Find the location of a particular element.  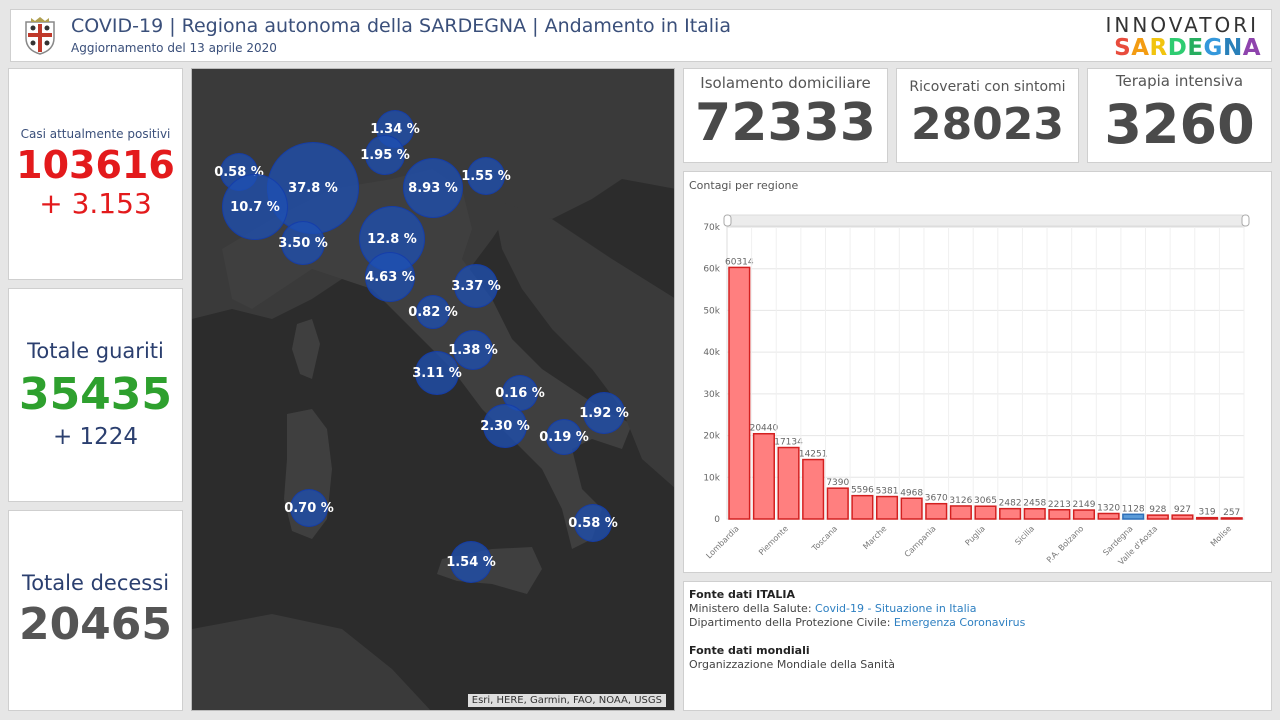

home-isolation-value: 72333 is located at coordinates (785, 123).